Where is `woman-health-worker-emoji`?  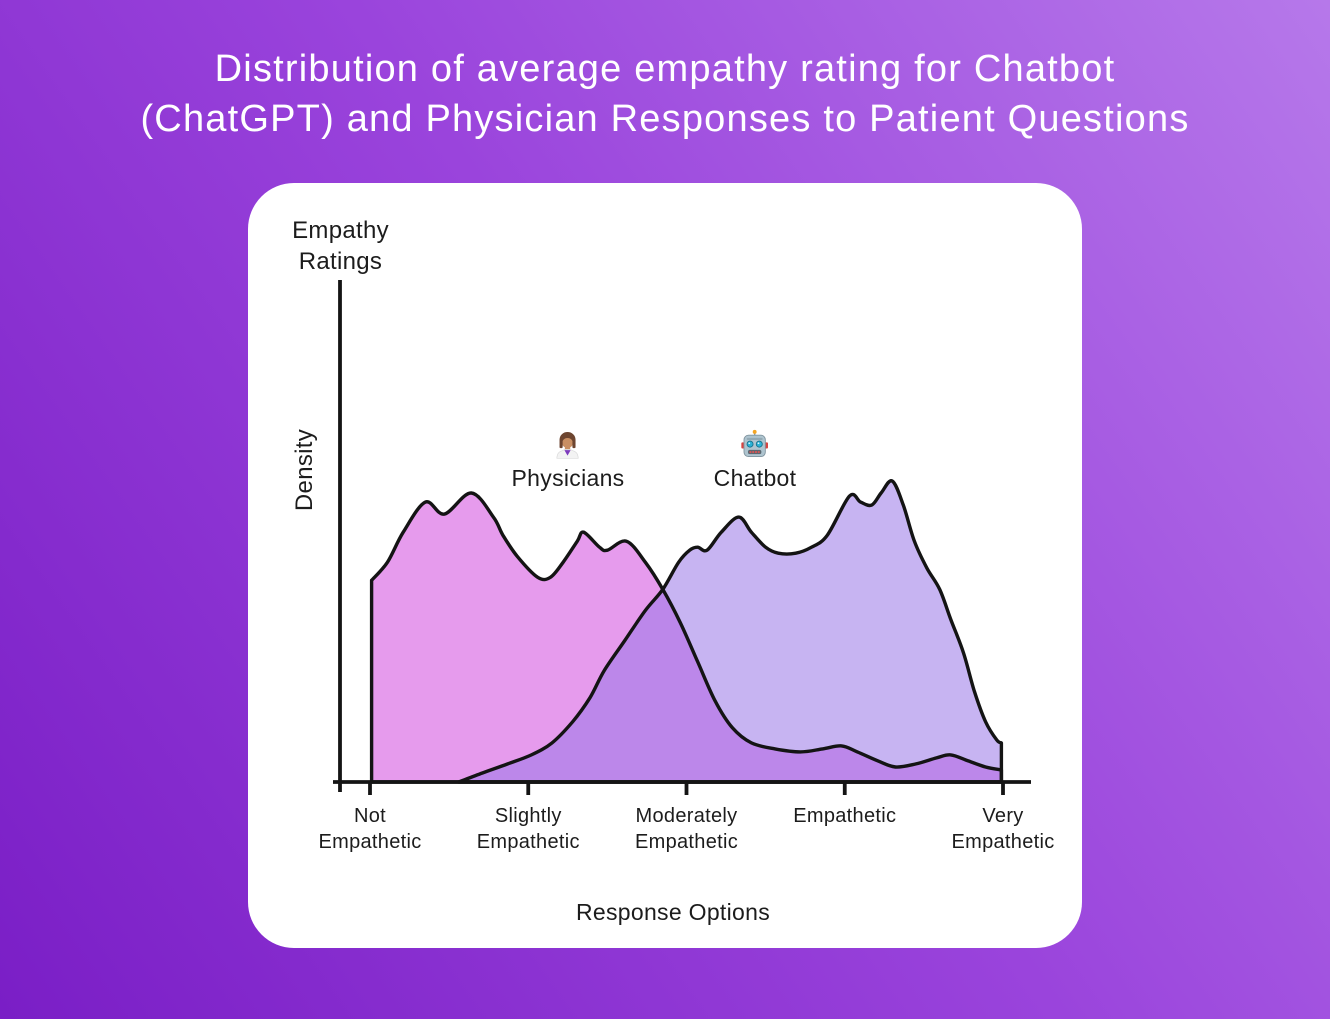
woman-health-worker-emoji is located at coordinates (568, 445).